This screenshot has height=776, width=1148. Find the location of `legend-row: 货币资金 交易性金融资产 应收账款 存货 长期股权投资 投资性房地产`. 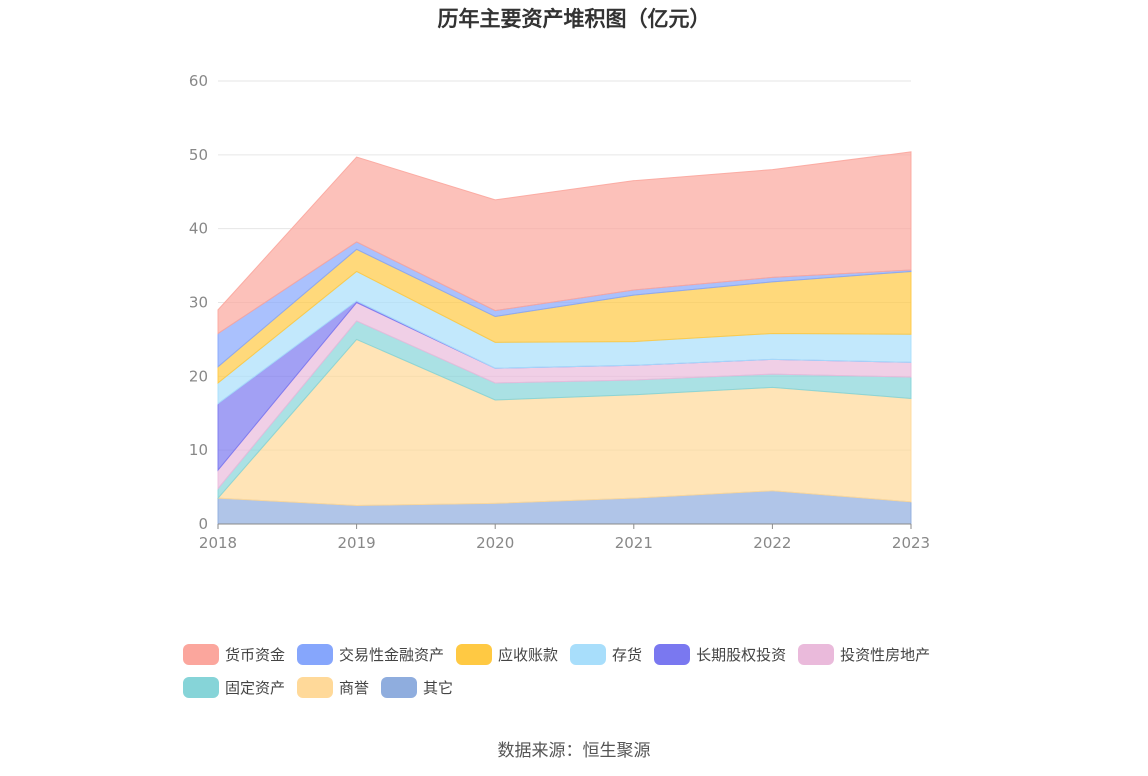

legend-row: 货币资金 交易性金融资产 应收账款 存货 长期股权投资 投资性房地产 is located at coordinates (593, 654).